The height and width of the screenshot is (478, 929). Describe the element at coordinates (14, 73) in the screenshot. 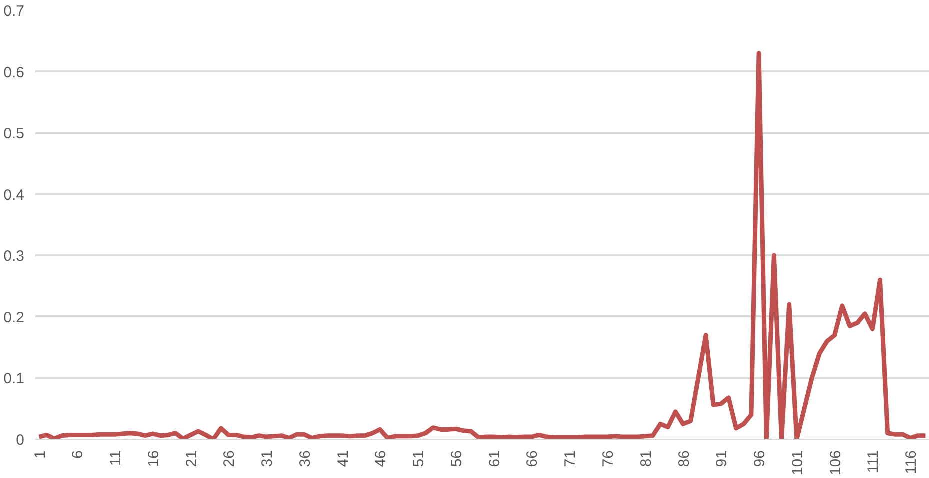

I see `y-tick-label: 0.6` at that location.